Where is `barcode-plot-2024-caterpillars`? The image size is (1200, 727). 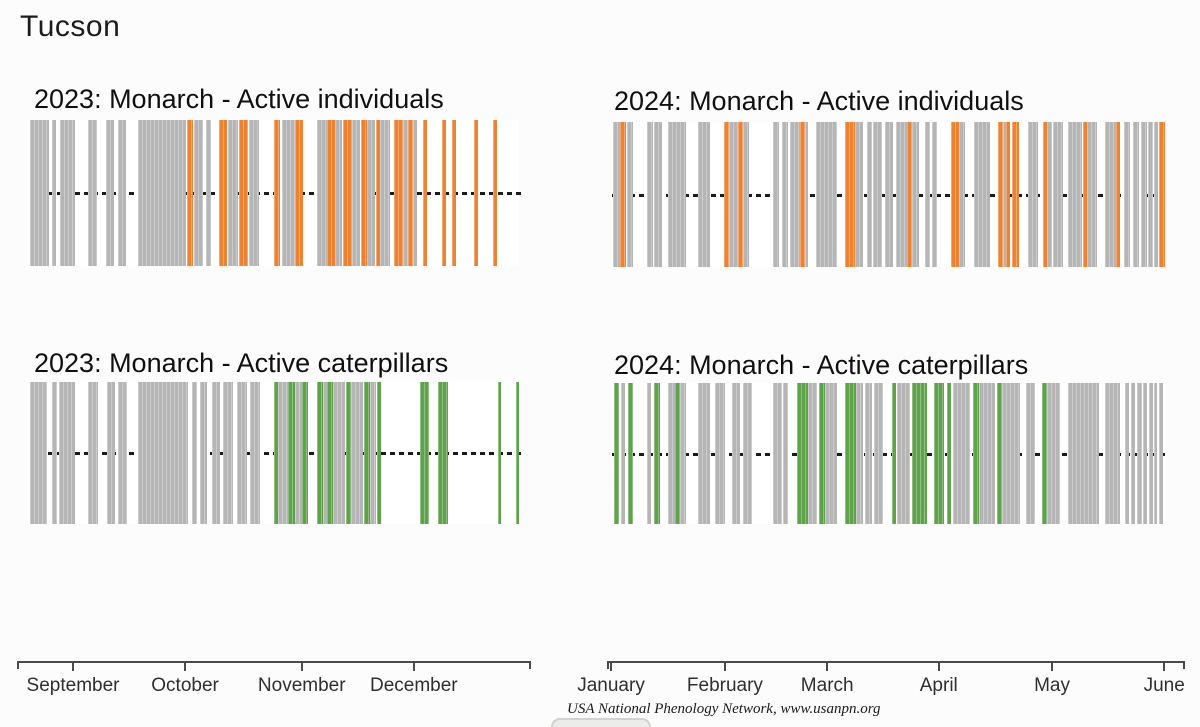 barcode-plot-2024-caterpillars is located at coordinates (888, 453).